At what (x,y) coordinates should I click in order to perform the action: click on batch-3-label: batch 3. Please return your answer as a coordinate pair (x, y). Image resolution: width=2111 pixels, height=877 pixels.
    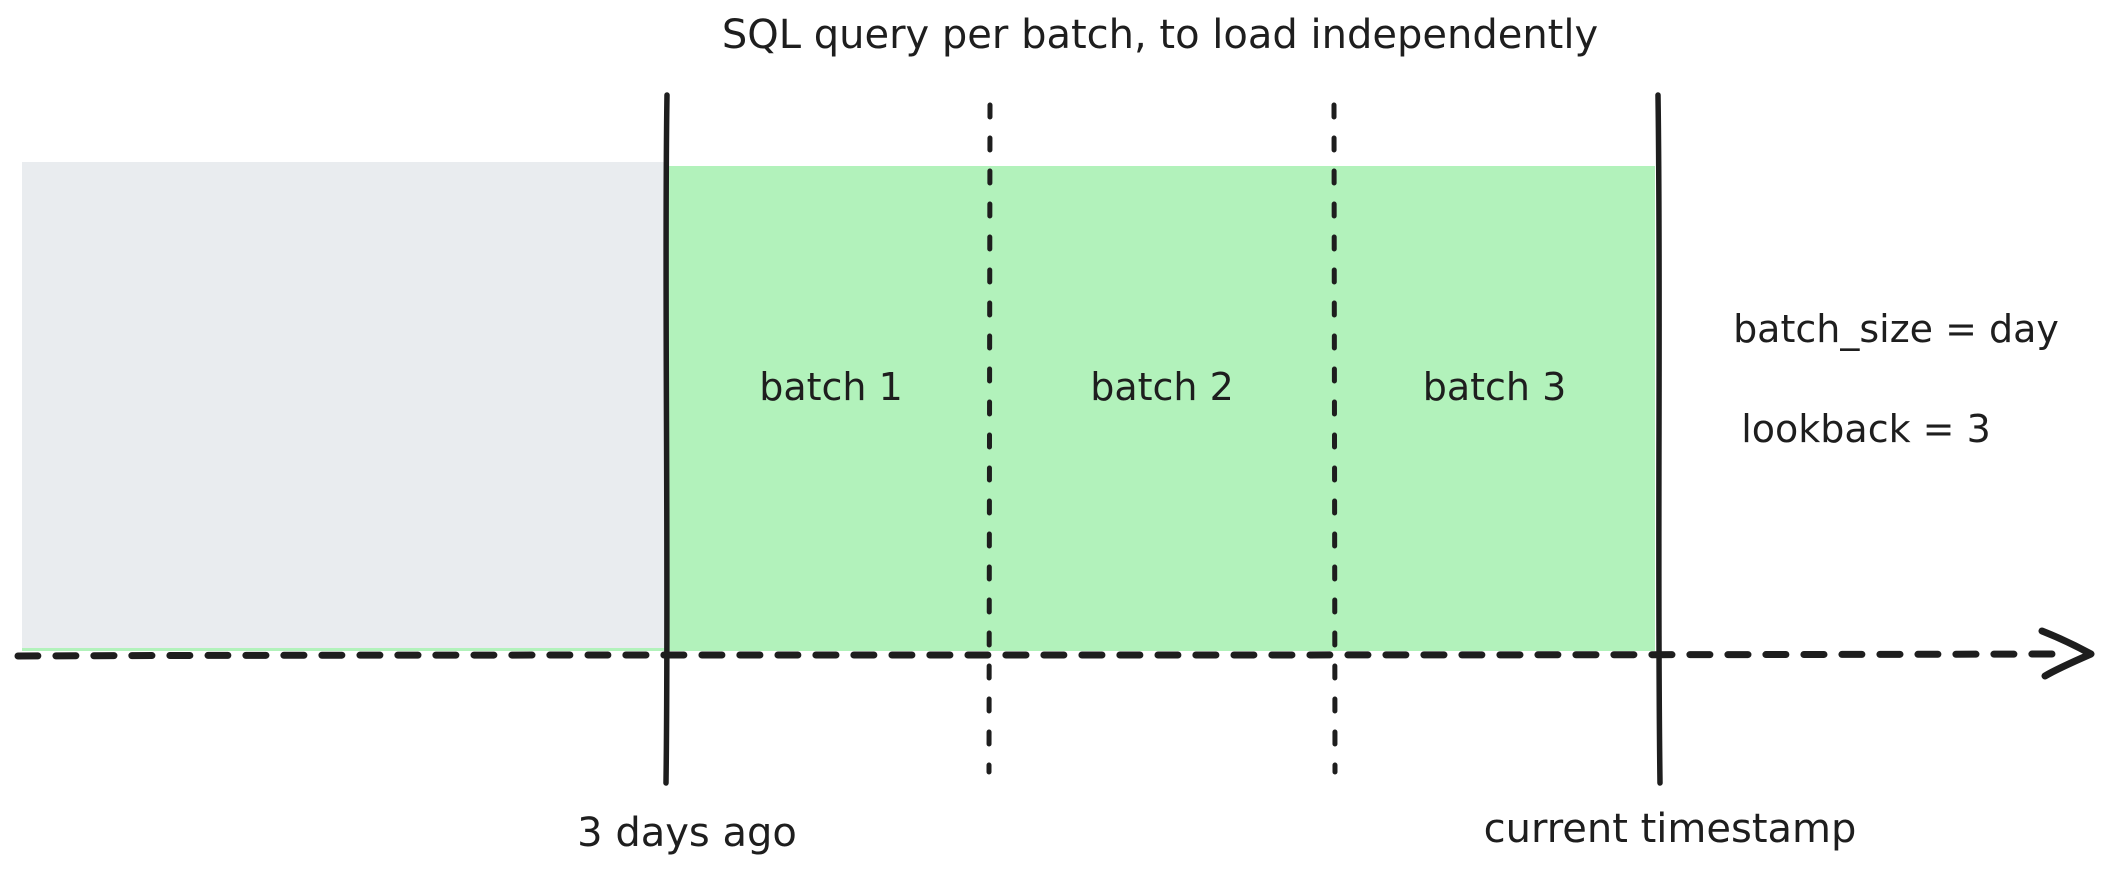
    Looking at the image, I should click on (1494, 387).